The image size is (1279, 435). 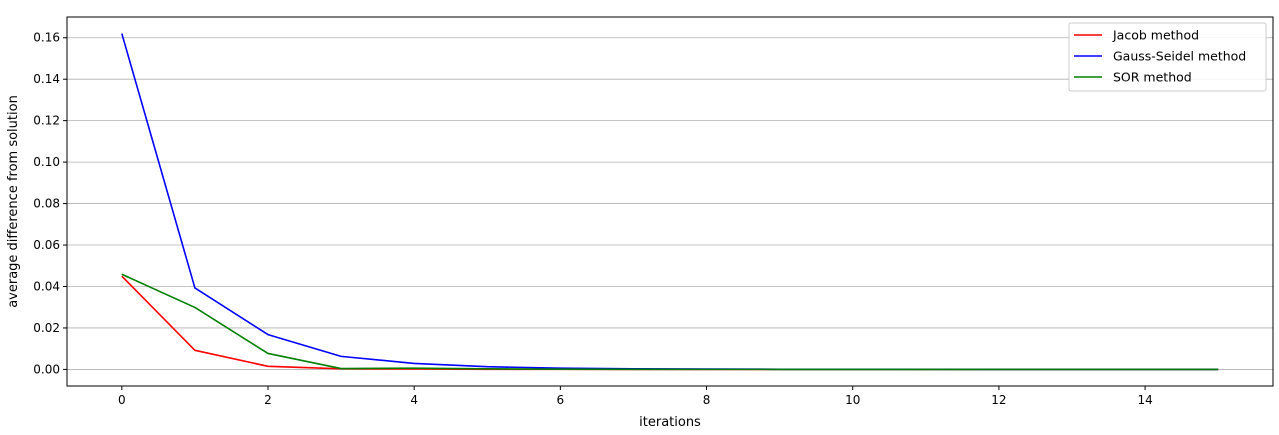 I want to click on y-tick-label: 0.12, so click(x=46, y=121).